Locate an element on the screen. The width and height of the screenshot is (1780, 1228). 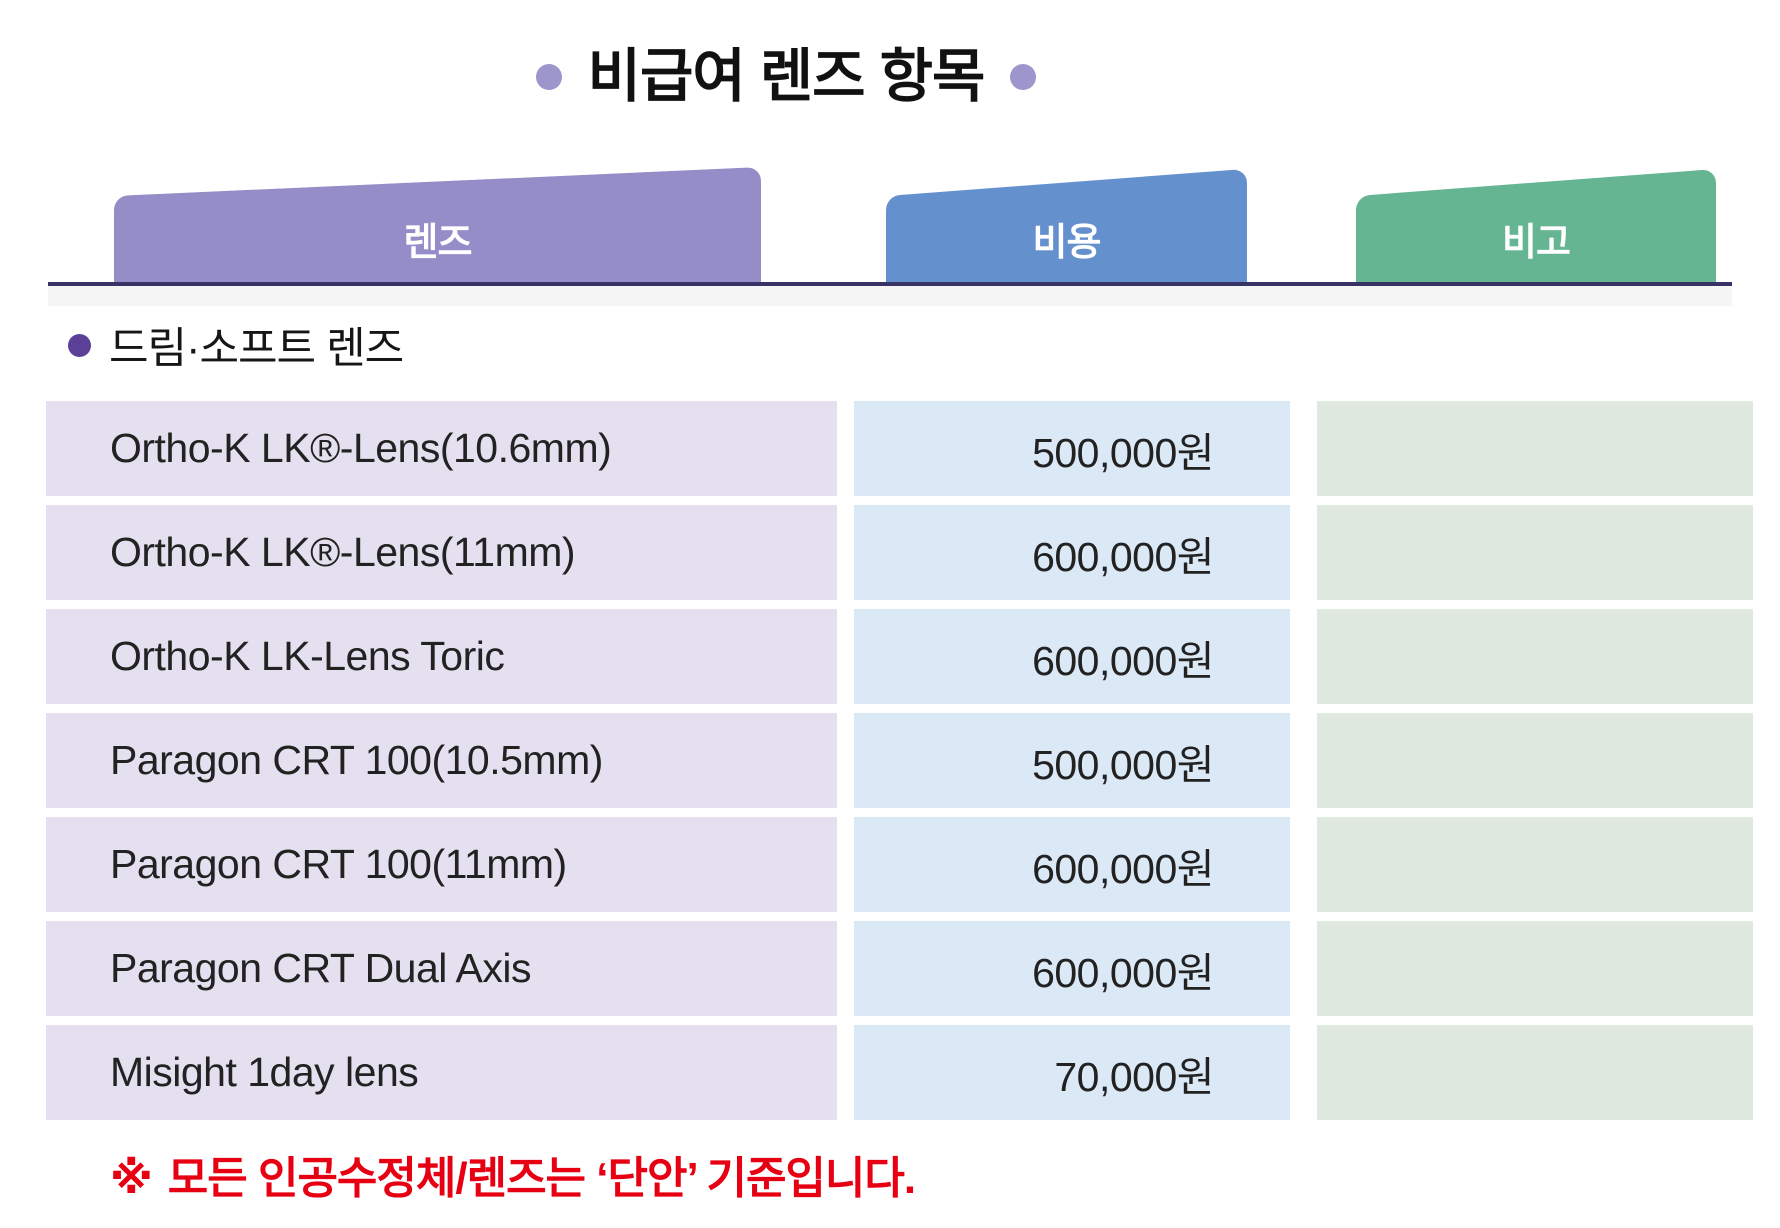
table-row: Ortho-K LK®-Lens(10.6mm) 500,000원 is located at coordinates (890, 448).